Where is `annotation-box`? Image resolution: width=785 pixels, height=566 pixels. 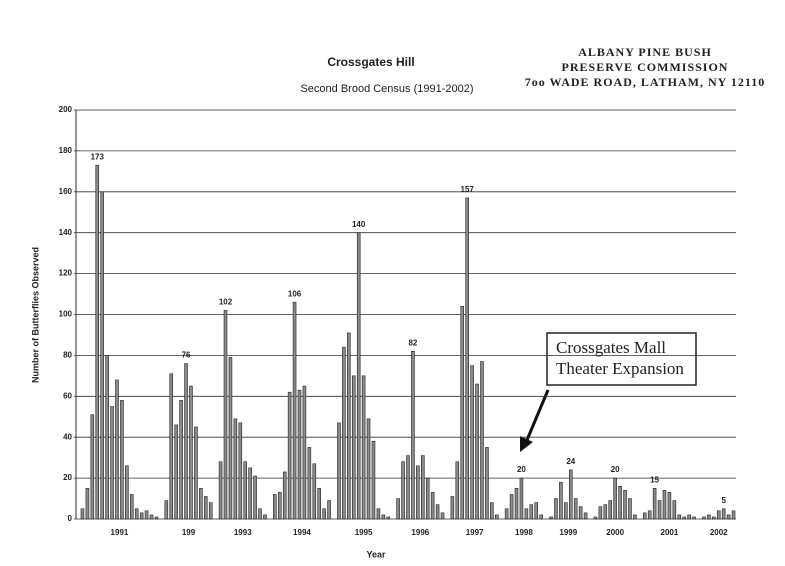 annotation-box is located at coordinates (621, 359).